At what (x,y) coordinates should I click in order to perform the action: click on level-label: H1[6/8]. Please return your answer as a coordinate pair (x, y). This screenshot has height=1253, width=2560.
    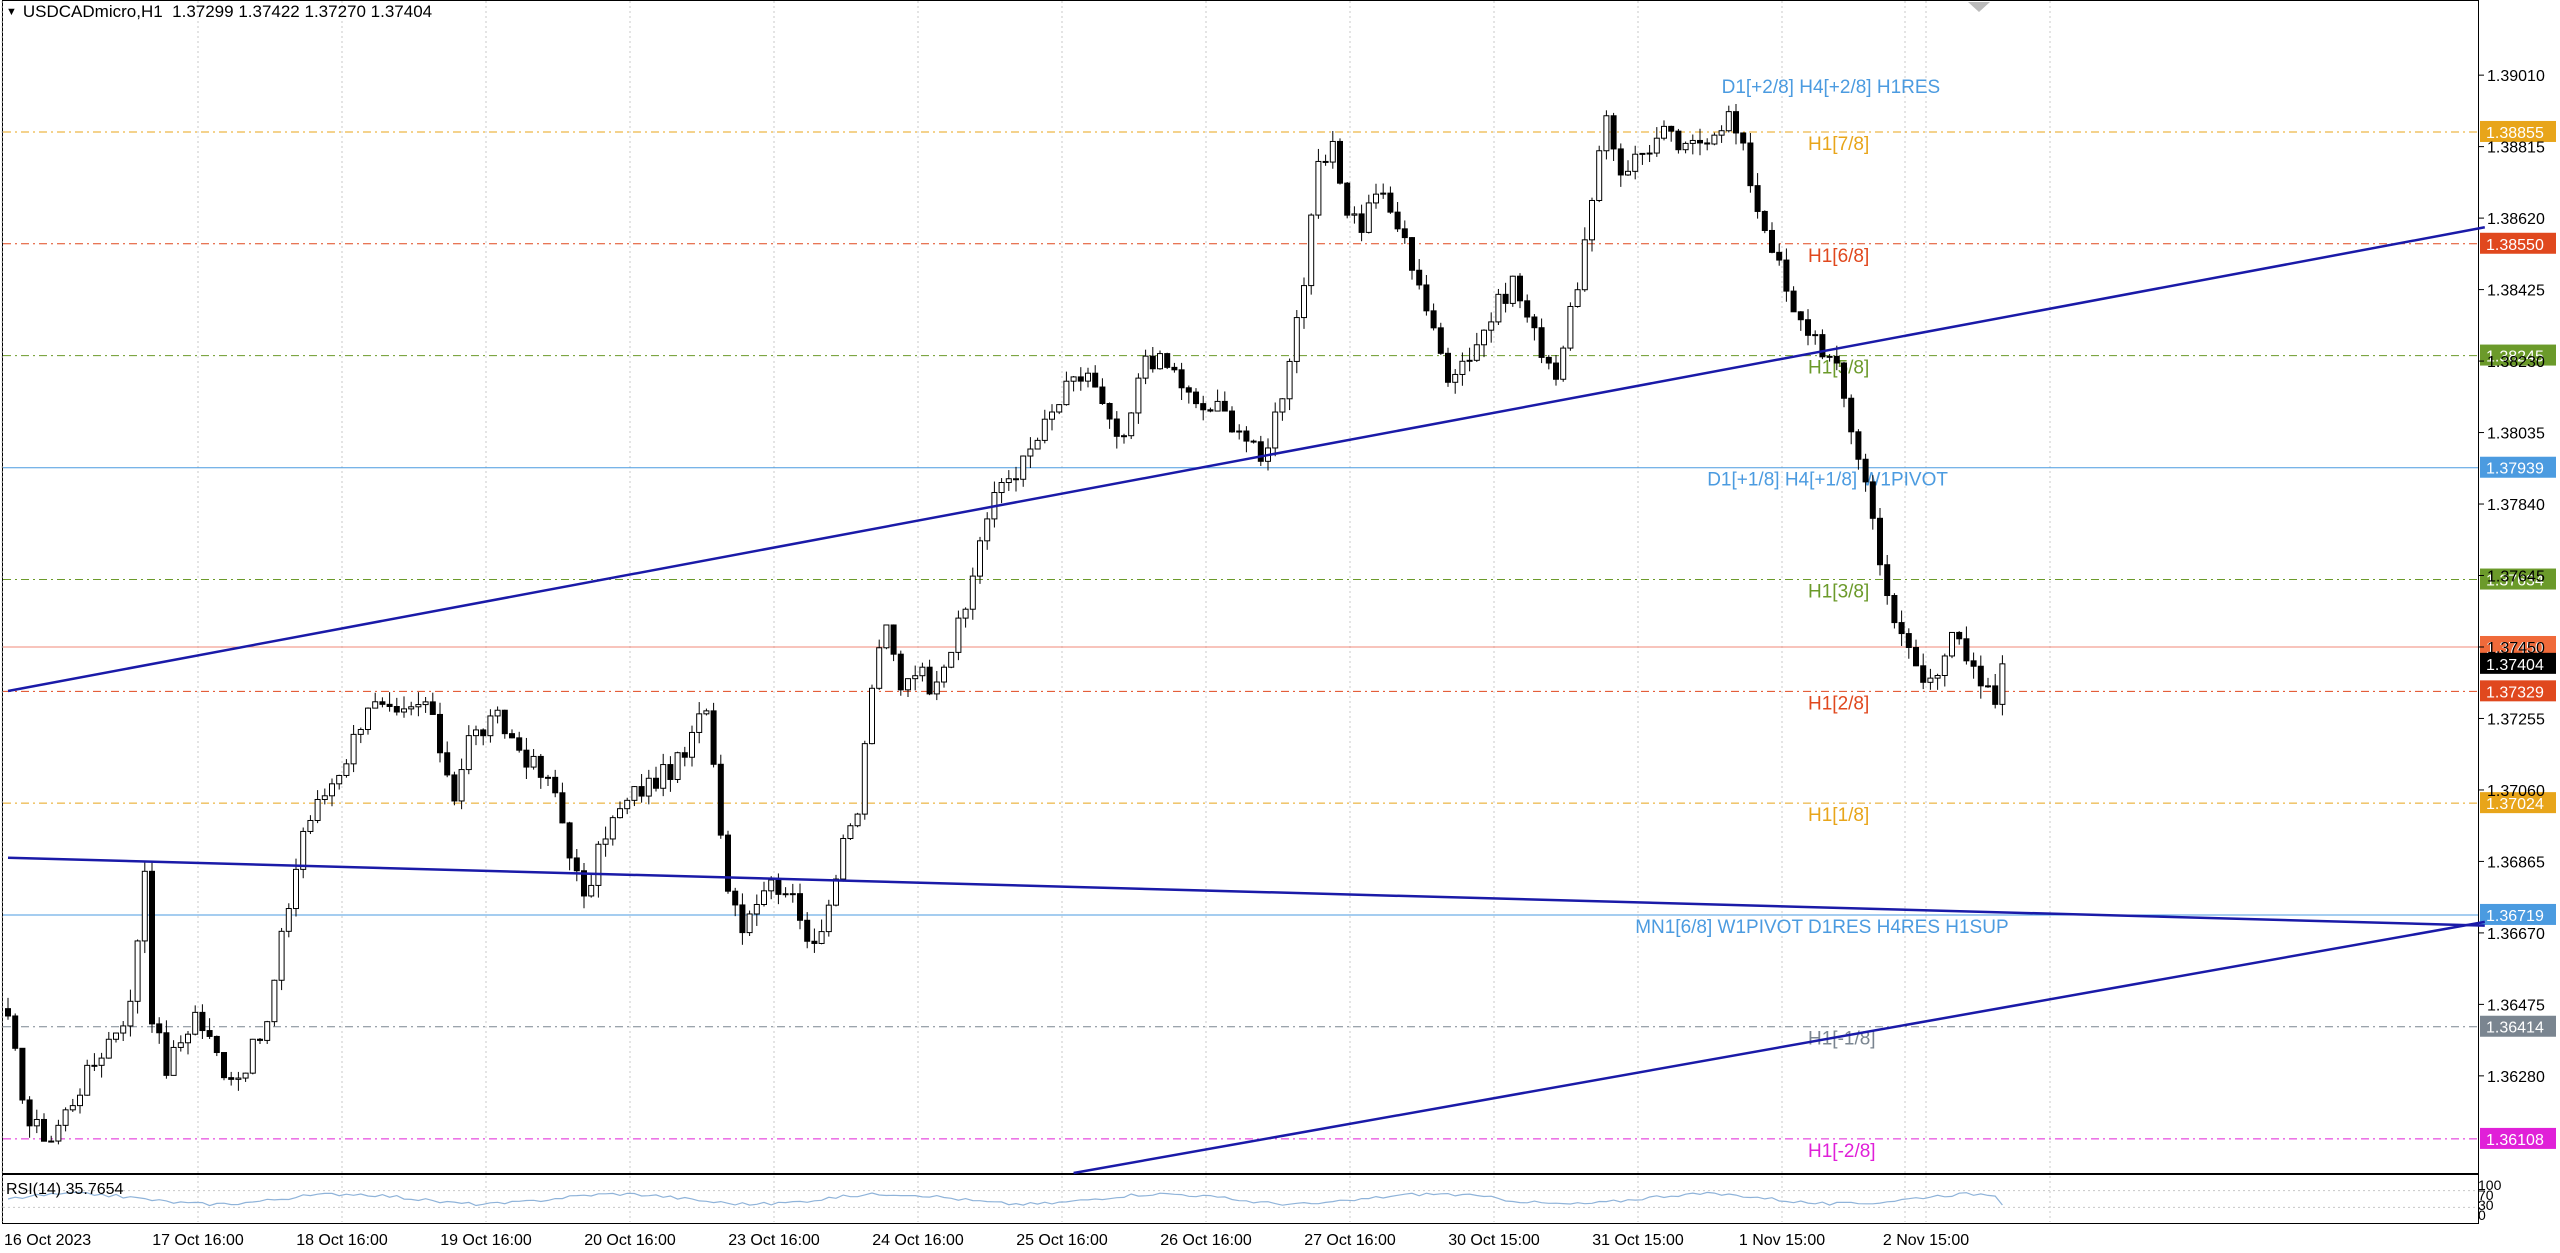
    Looking at the image, I should click on (1838, 256).